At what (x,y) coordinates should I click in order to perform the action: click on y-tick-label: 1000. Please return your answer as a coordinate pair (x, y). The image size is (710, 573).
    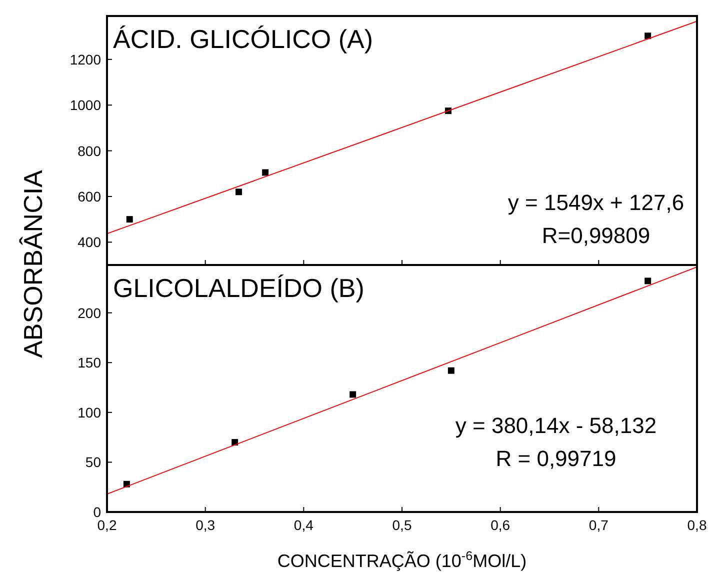
    Looking at the image, I should click on (86, 105).